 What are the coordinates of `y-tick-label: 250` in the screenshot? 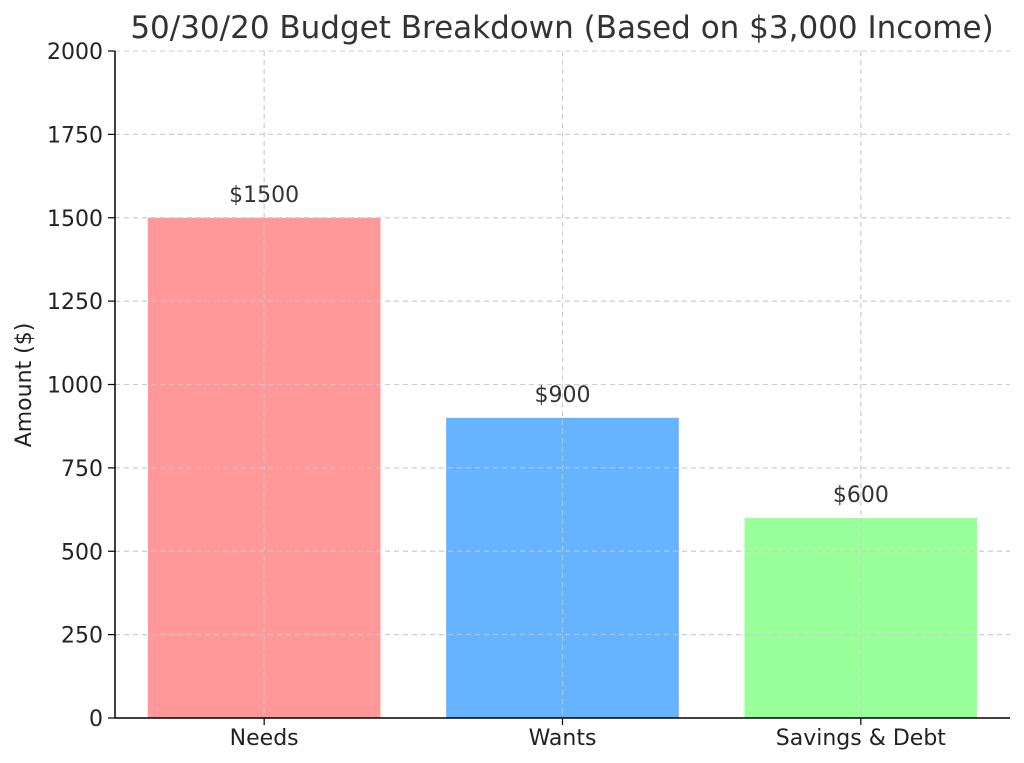 It's located at (82, 636).